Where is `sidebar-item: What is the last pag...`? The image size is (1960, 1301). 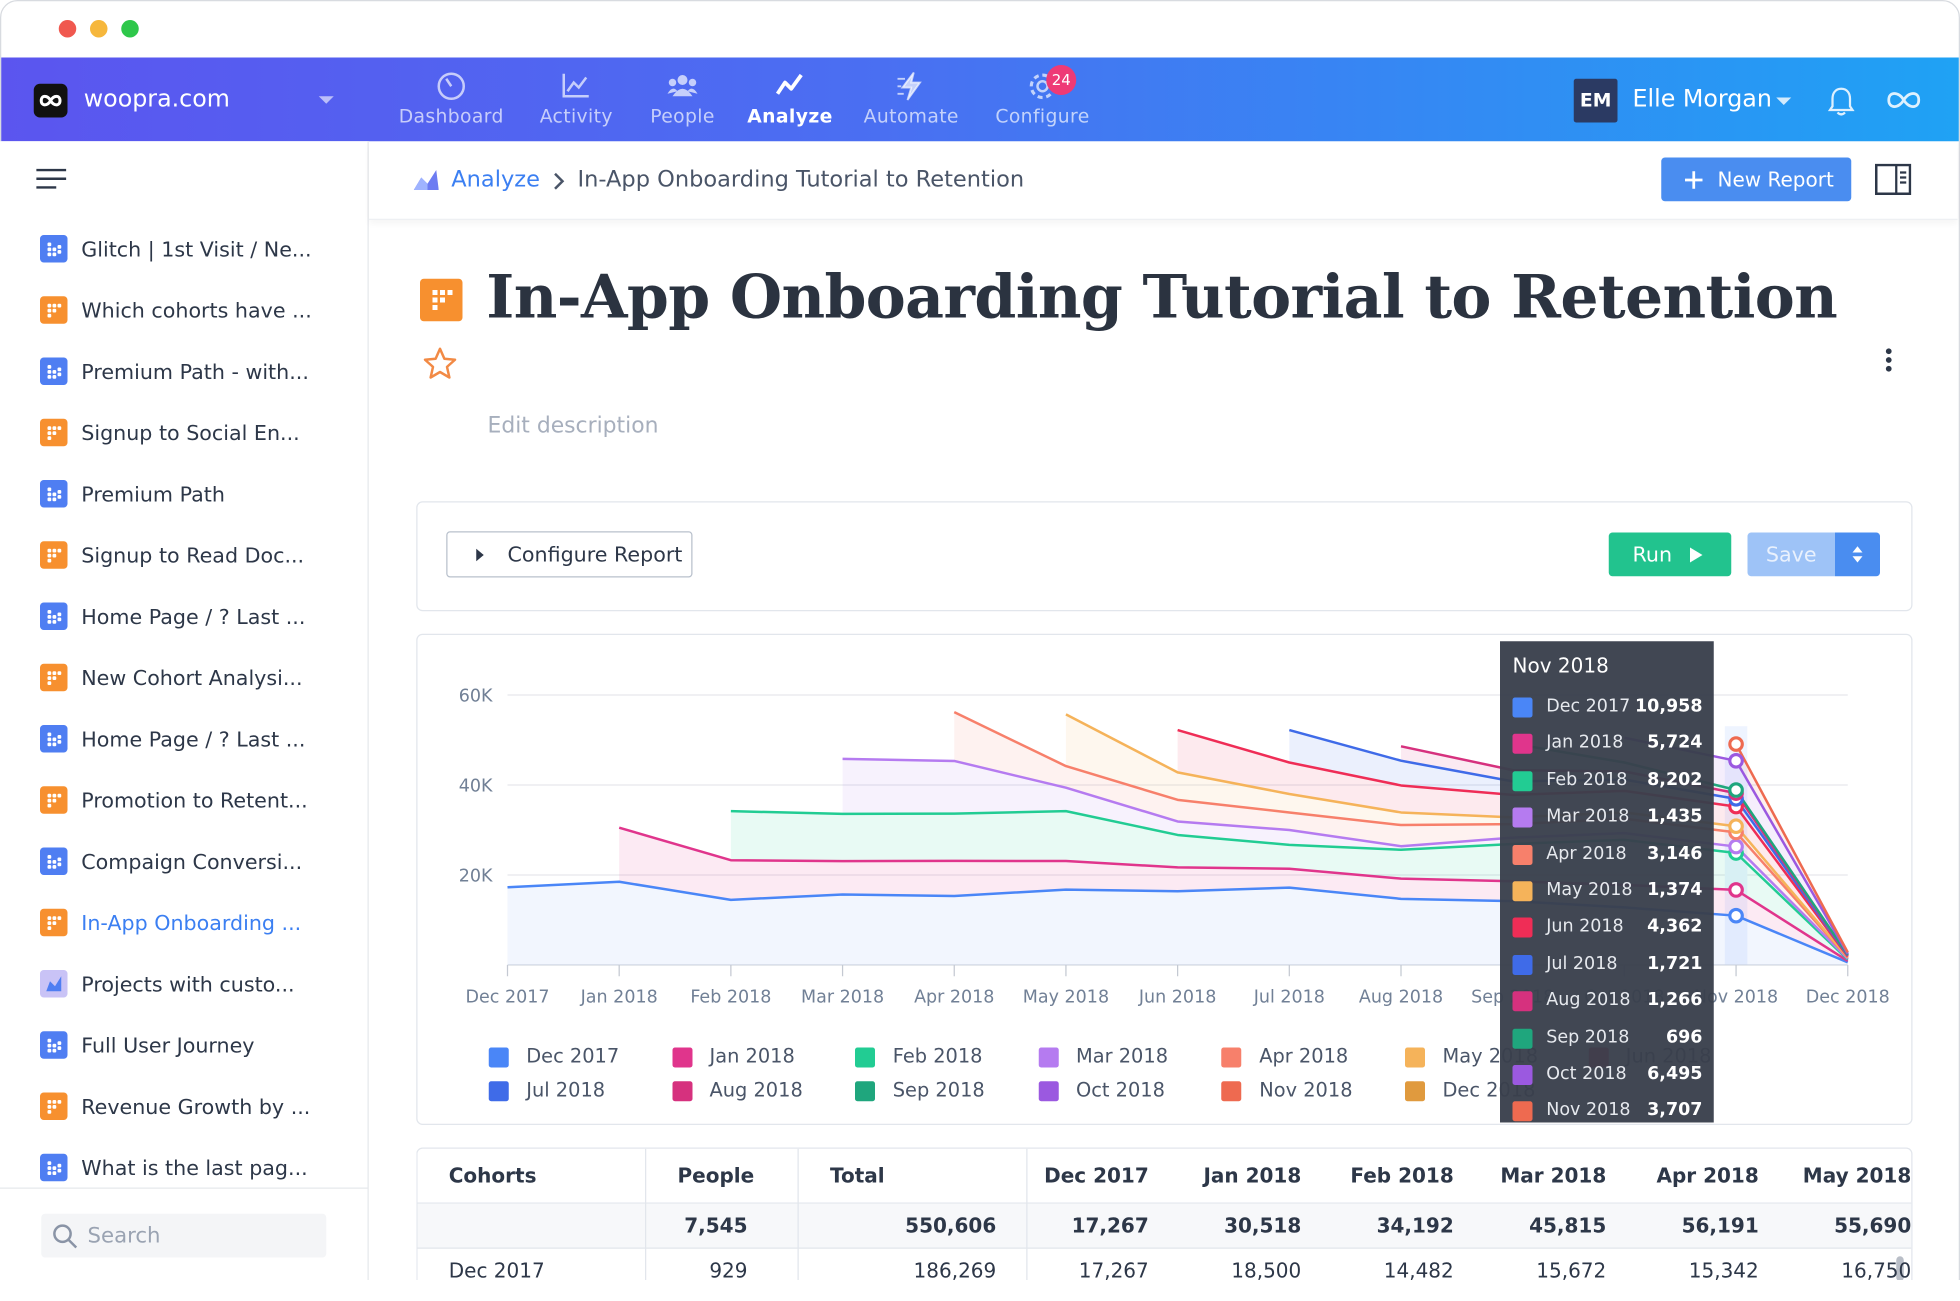
sidebar-item: What is the last pag... is located at coordinates (196, 1168).